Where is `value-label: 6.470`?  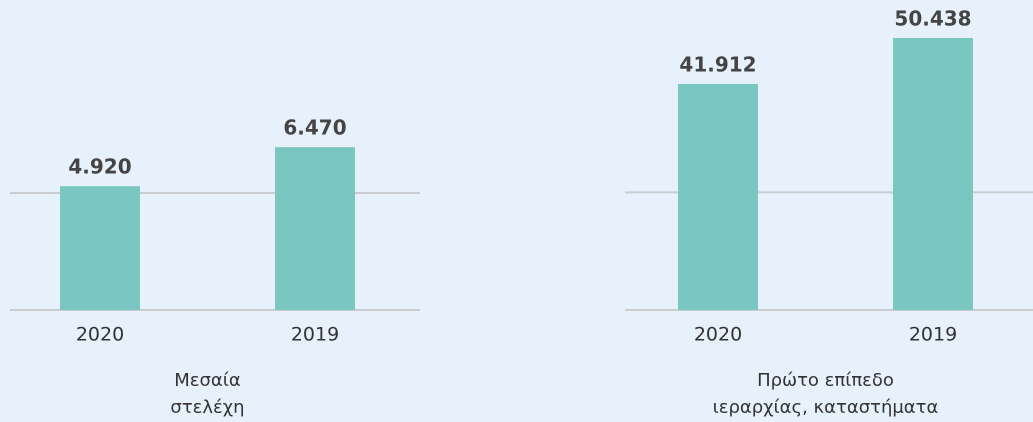
value-label: 6.470 is located at coordinates (314, 128).